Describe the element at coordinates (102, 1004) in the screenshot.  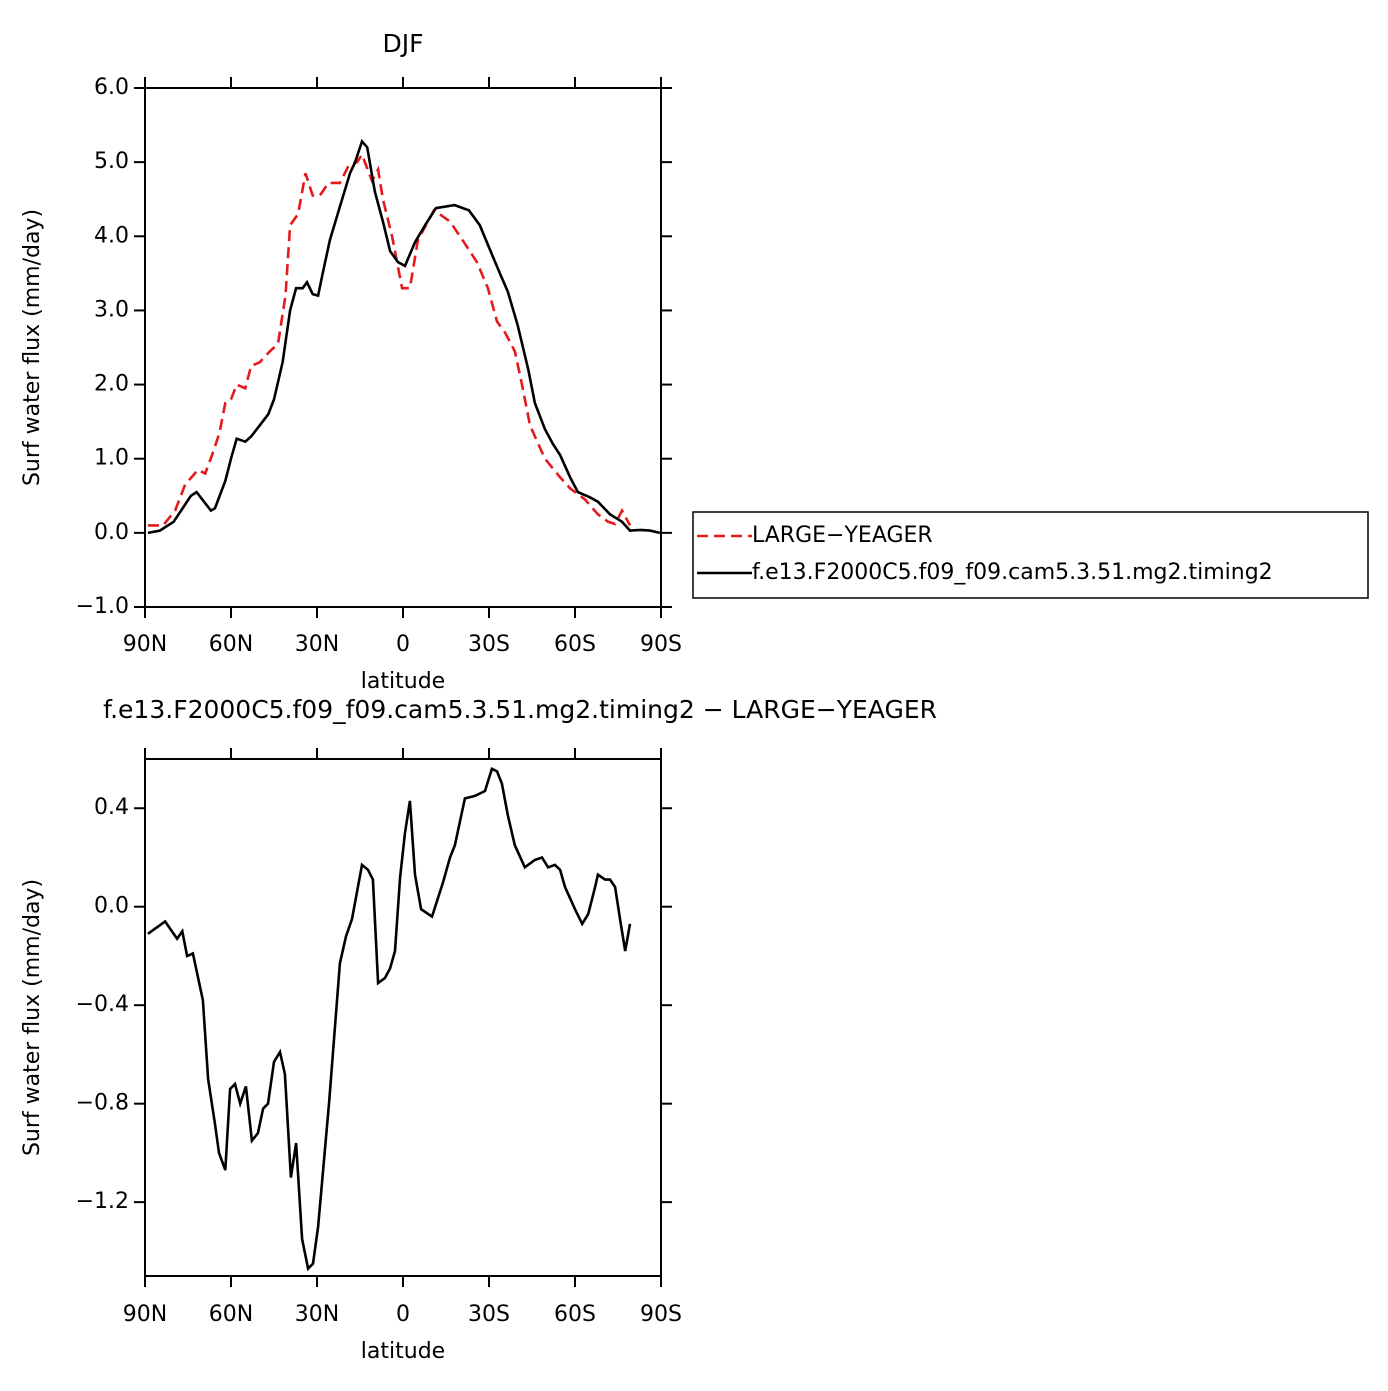
I see `y-tick-label: −0.4` at that location.